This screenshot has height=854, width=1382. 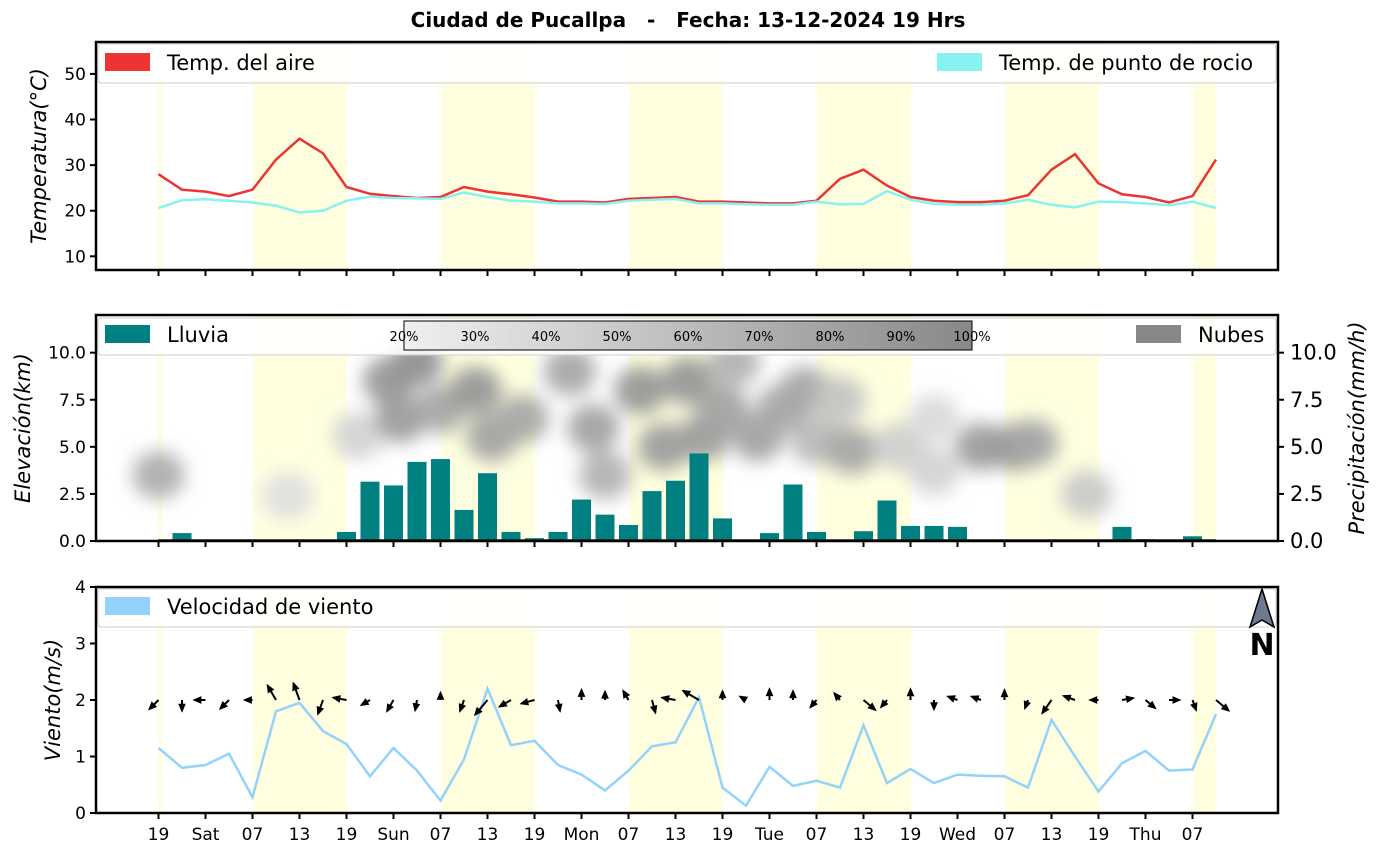 What do you see at coordinates (1306, 400) in the screenshot?
I see `y2-tick-label: 7.5` at bounding box center [1306, 400].